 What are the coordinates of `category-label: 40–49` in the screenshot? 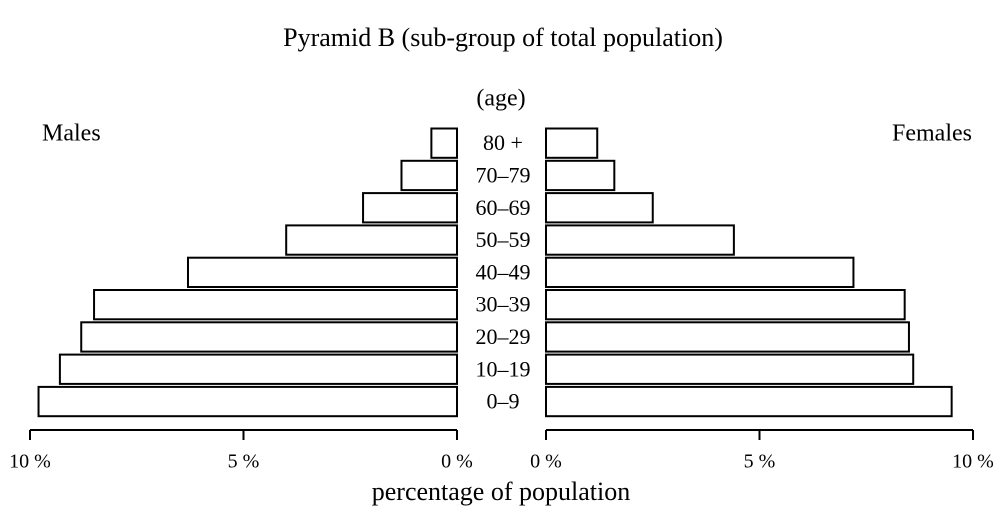 It's located at (503, 271).